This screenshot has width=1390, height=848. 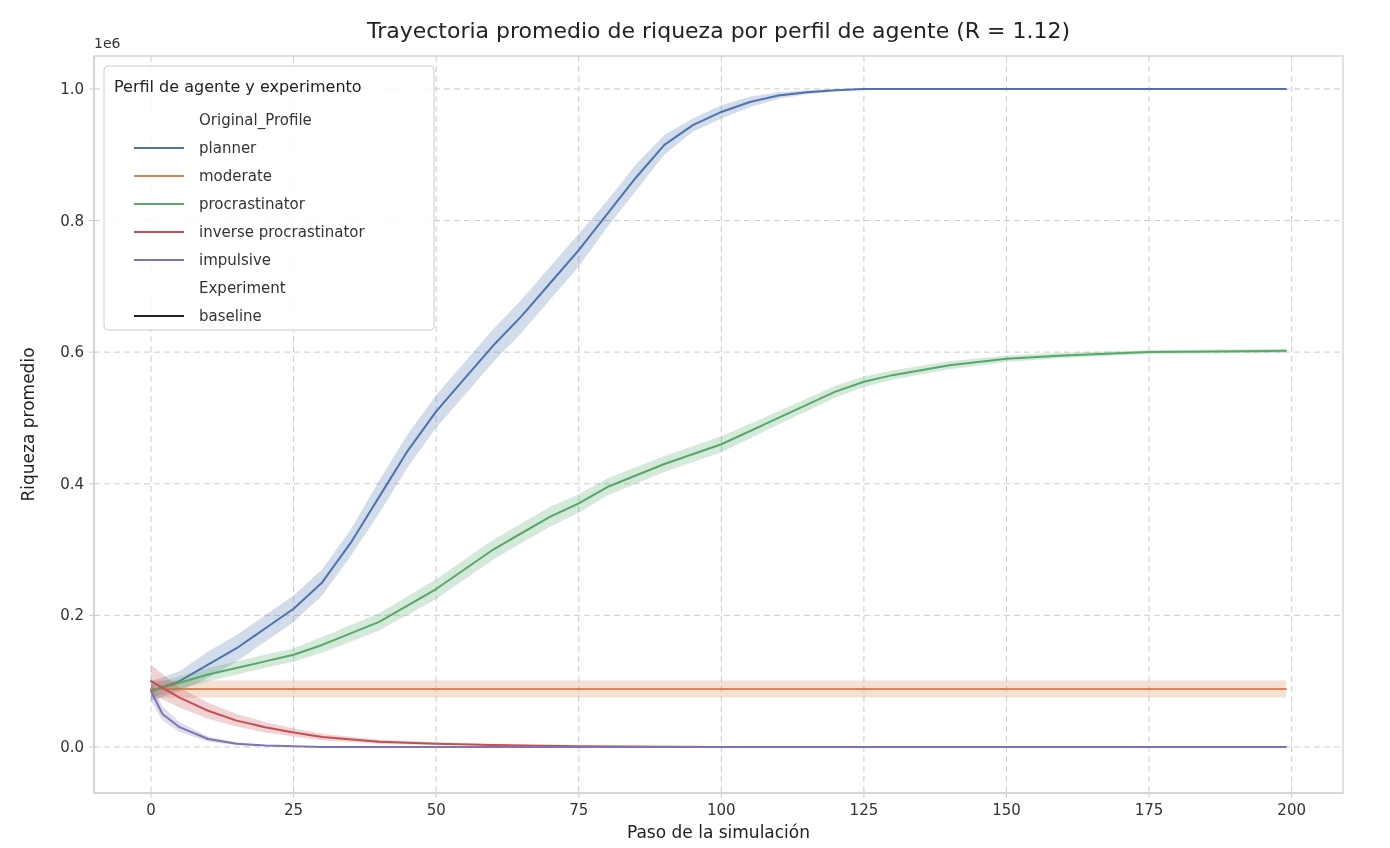 What do you see at coordinates (1006, 810) in the screenshot?
I see `x-tick-label: 150` at bounding box center [1006, 810].